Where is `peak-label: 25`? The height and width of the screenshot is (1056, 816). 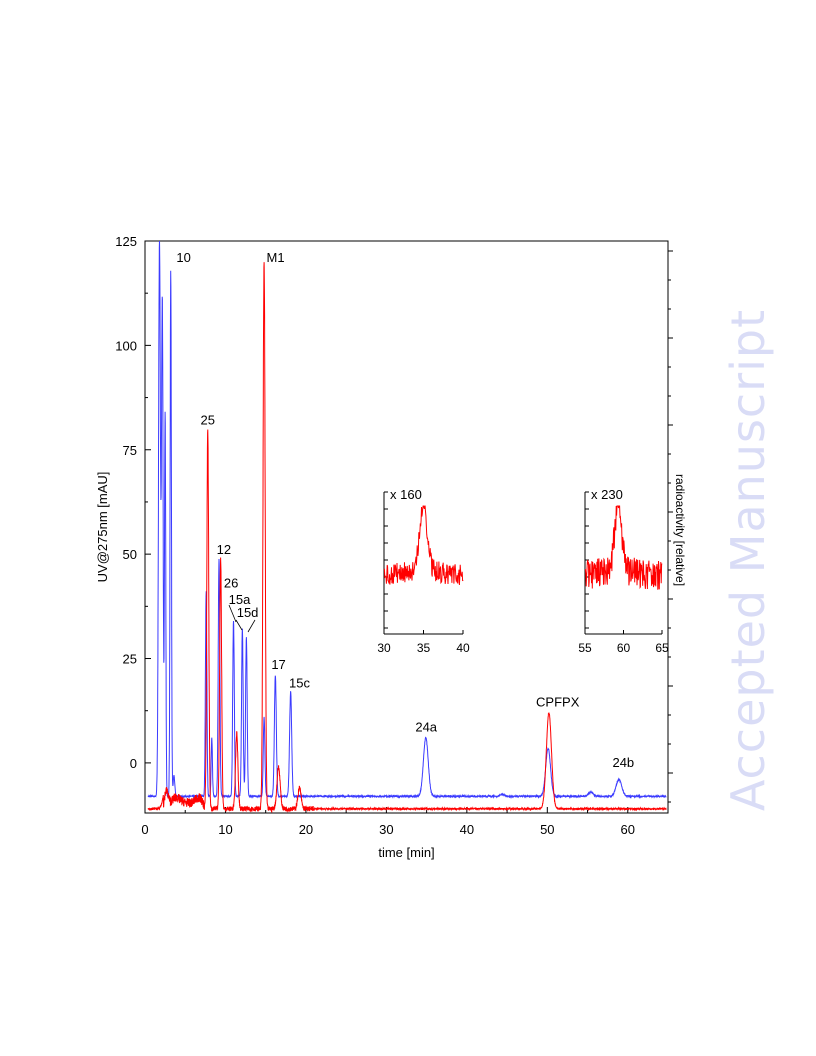
peak-label: 25 is located at coordinates (208, 420).